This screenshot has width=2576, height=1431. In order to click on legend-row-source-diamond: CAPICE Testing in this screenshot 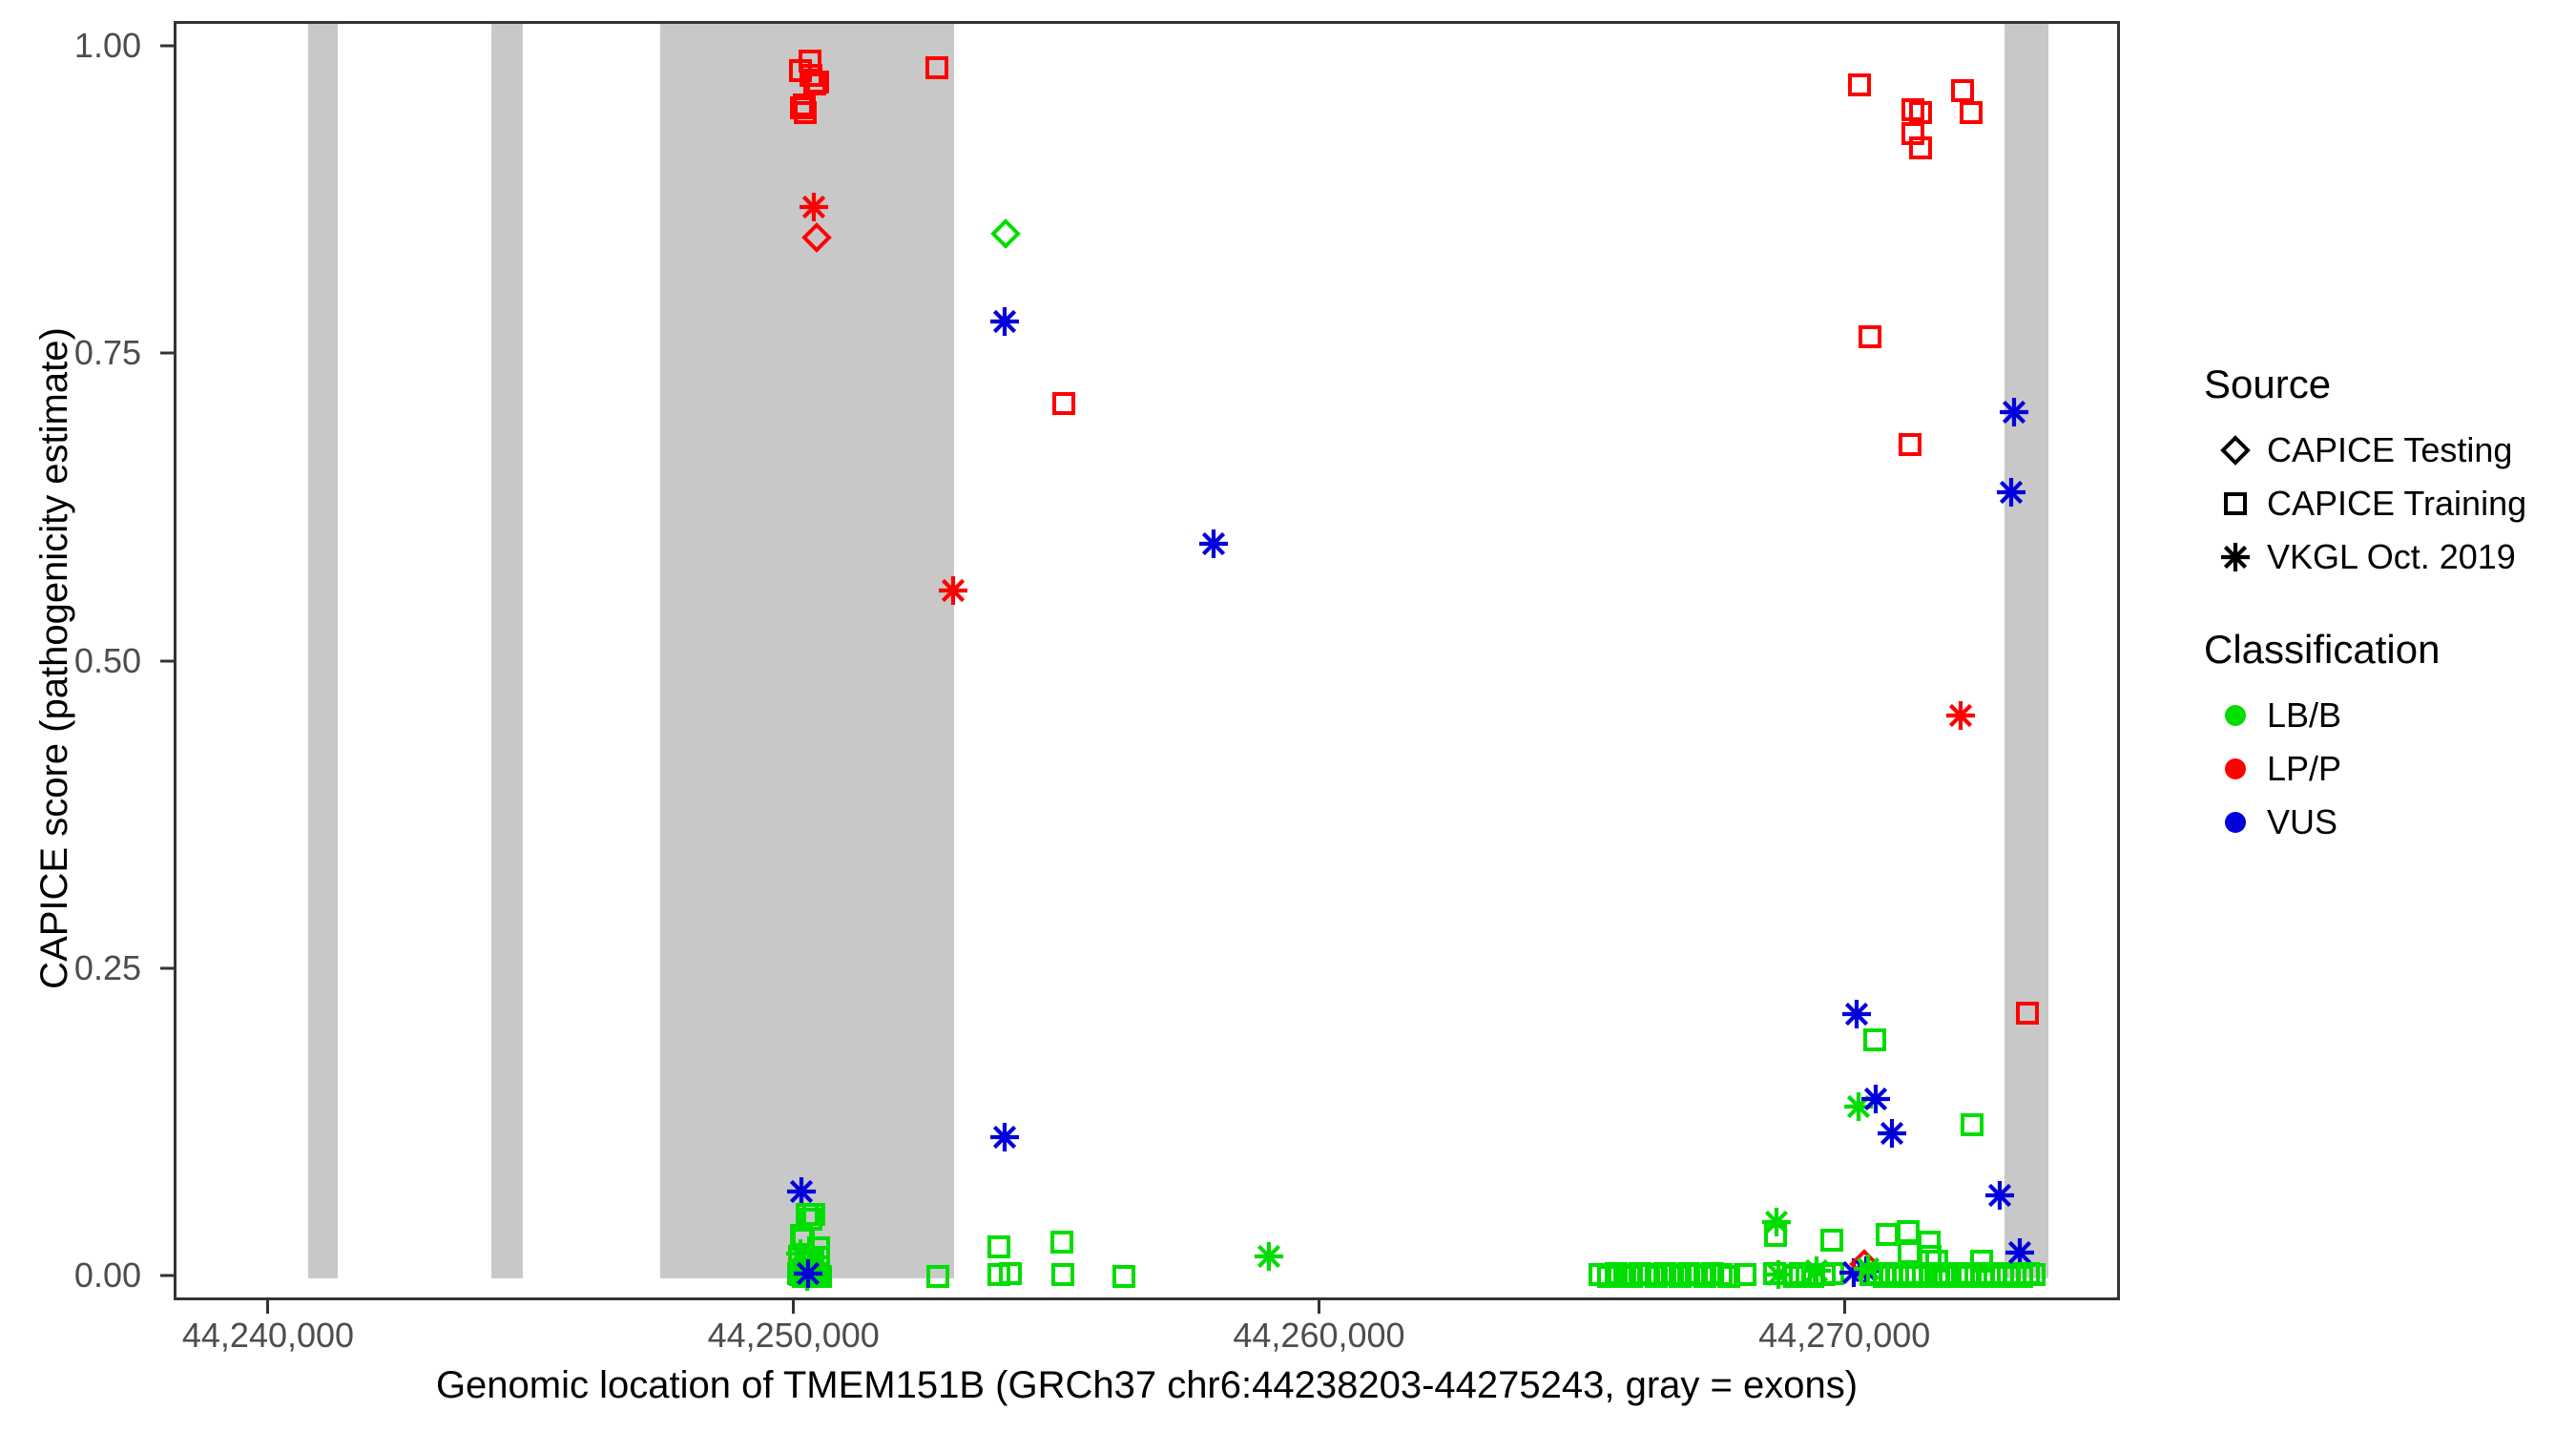, I will do `click(2385, 450)`.